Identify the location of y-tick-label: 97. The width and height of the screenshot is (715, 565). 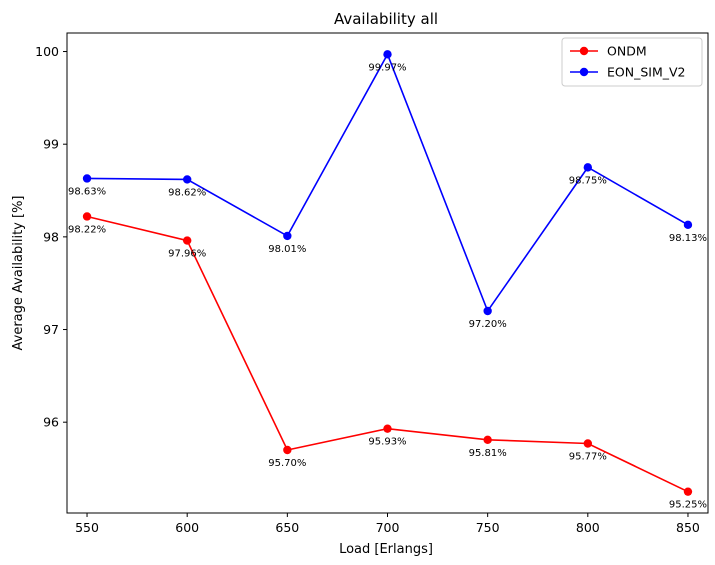
(51, 329).